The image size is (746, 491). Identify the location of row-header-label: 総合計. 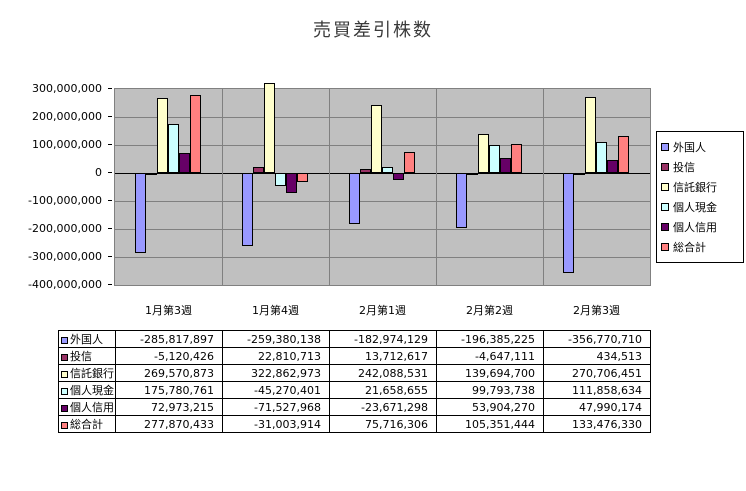
(86, 424).